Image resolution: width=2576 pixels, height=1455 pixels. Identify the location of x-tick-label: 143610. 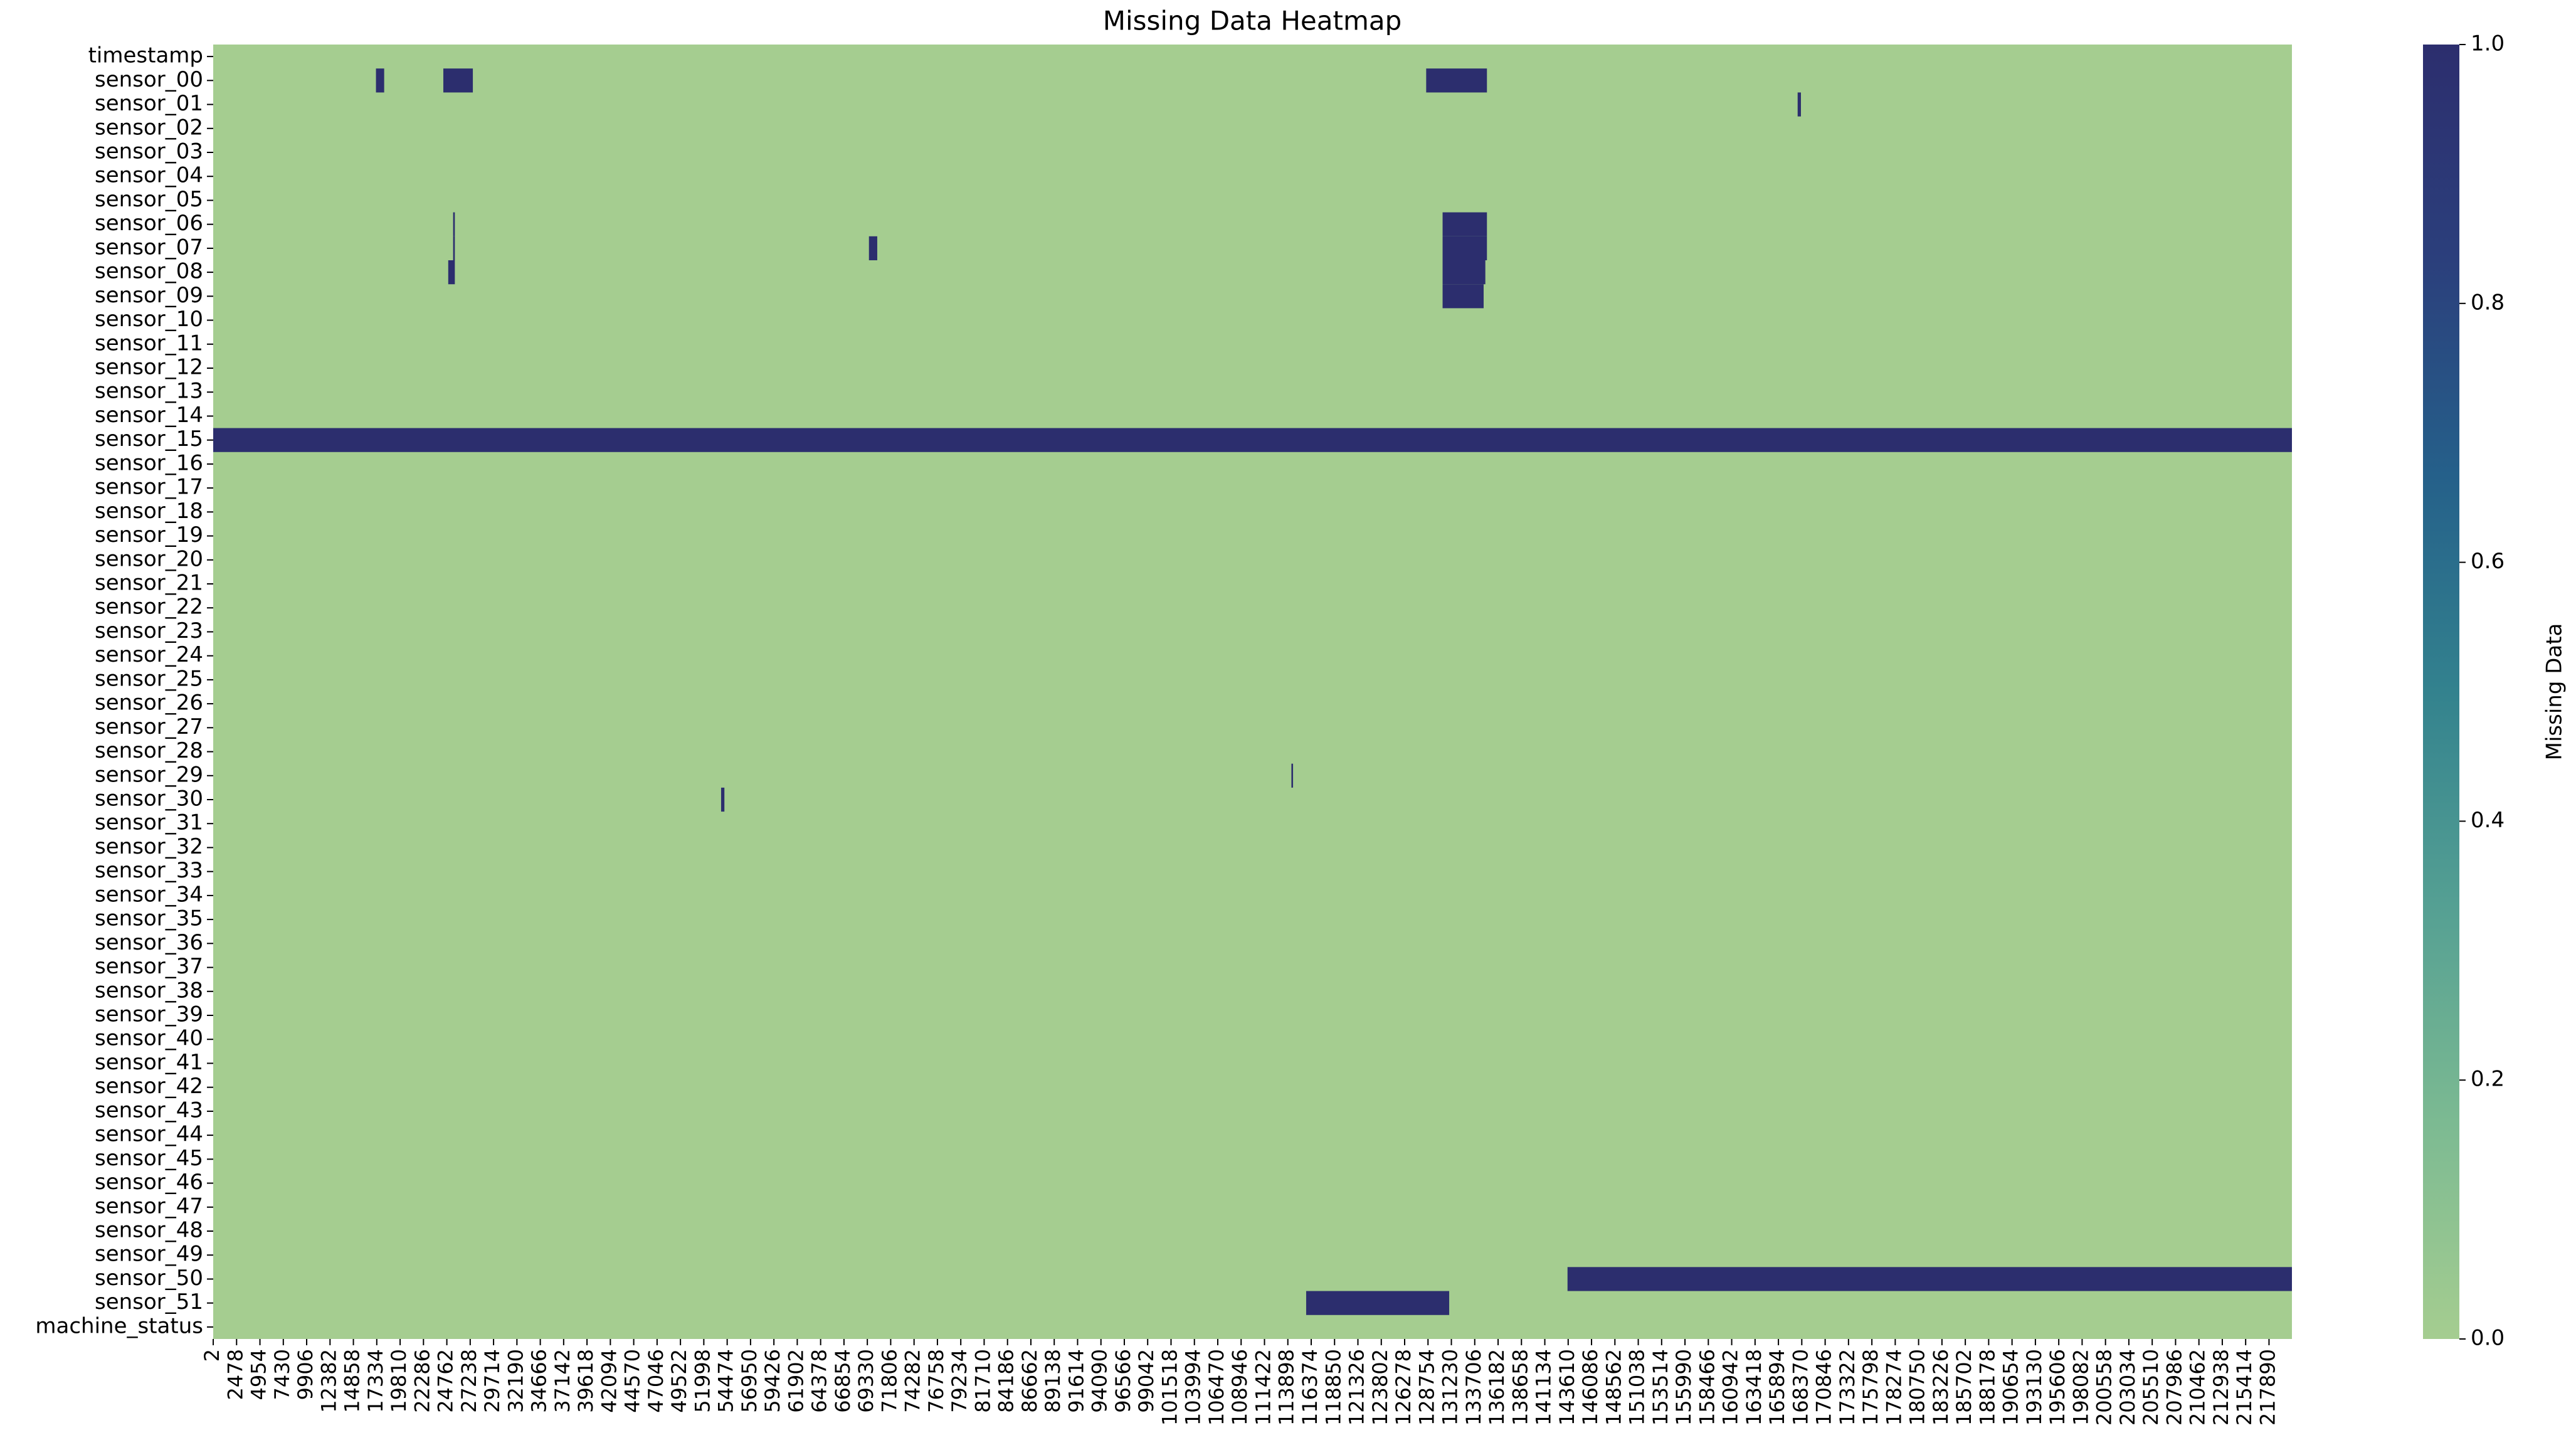
(1567, 1388).